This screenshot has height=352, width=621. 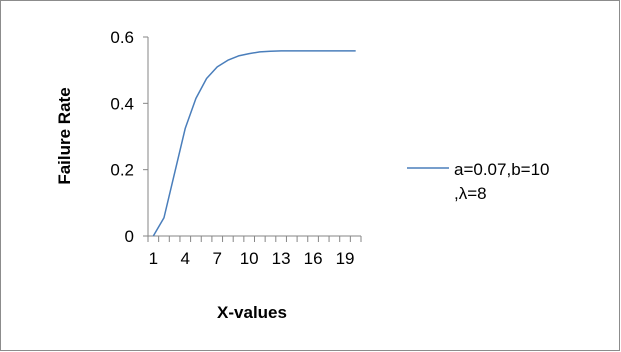 What do you see at coordinates (122, 170) in the screenshot?
I see `y-tick-label: 0.2` at bounding box center [122, 170].